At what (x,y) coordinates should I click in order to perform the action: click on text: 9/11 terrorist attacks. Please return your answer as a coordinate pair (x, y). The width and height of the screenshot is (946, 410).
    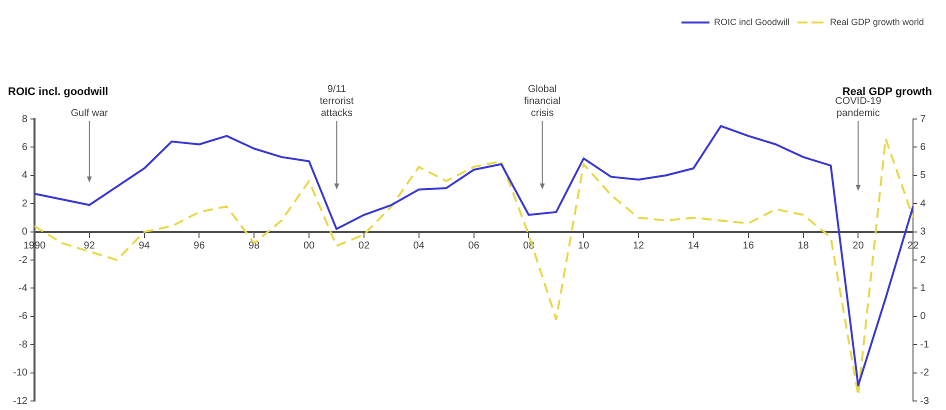
    Looking at the image, I should click on (337, 101).